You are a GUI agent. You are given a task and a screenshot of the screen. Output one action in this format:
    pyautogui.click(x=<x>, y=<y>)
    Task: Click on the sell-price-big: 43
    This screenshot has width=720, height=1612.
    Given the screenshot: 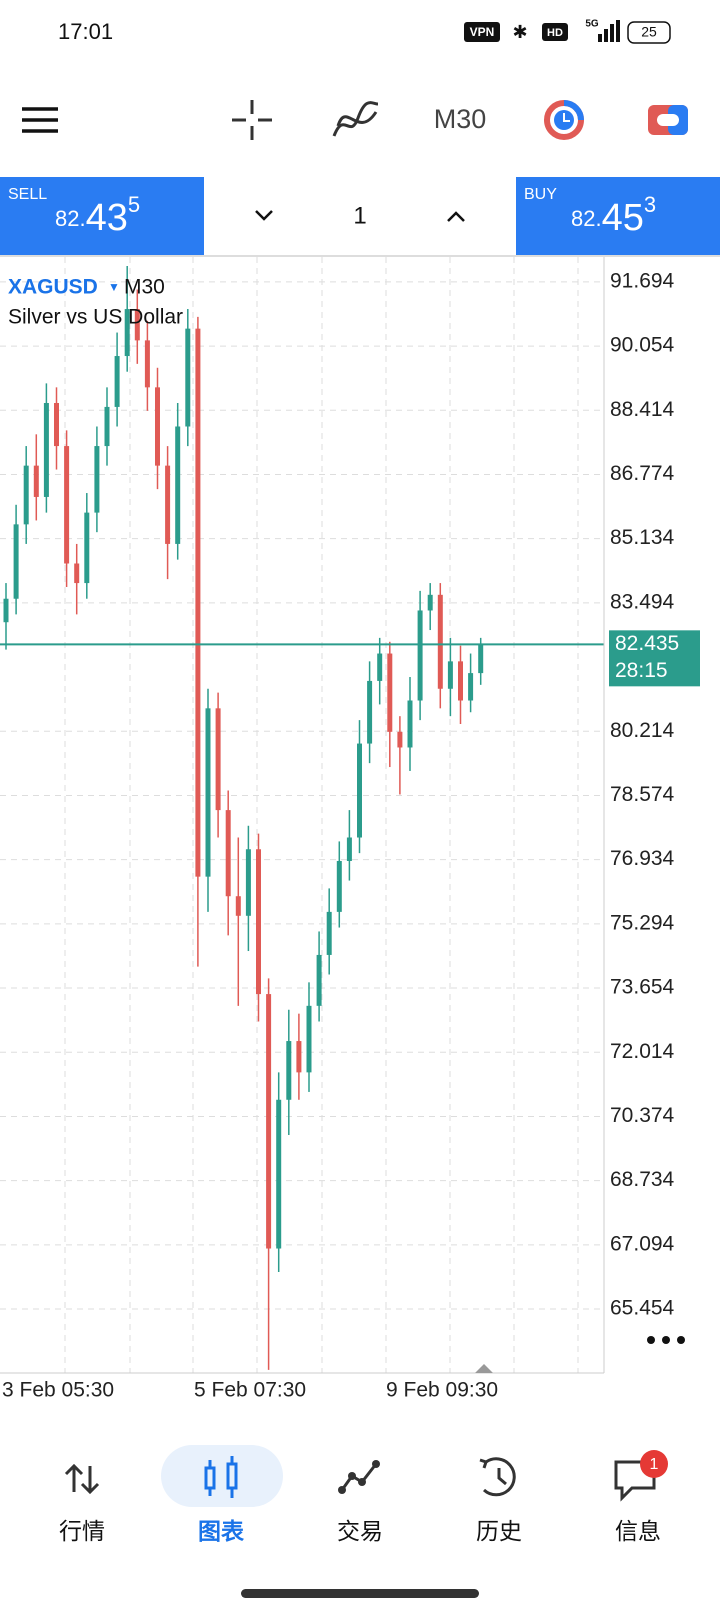 What is the action you would take?
    pyautogui.click(x=107, y=218)
    